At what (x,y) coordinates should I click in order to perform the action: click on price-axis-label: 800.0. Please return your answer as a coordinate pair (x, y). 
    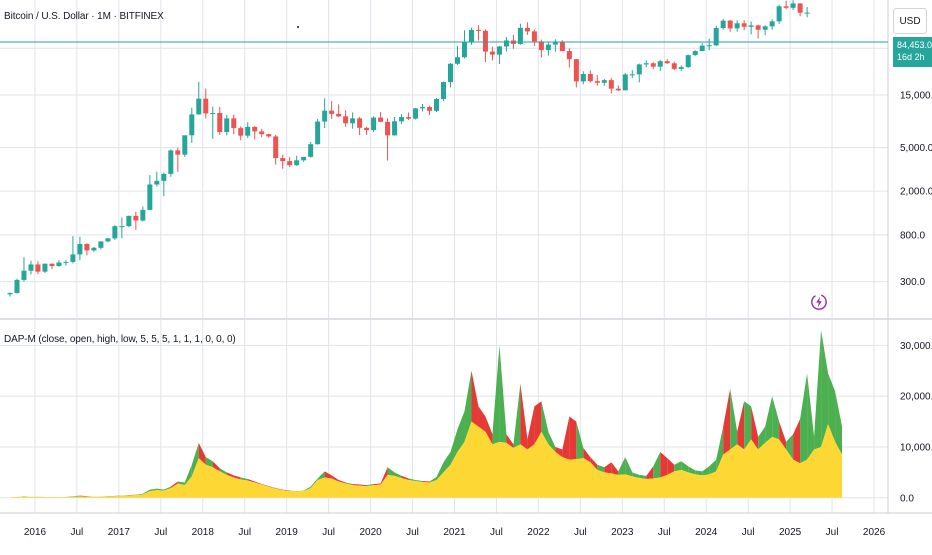
    Looking at the image, I should click on (912, 235).